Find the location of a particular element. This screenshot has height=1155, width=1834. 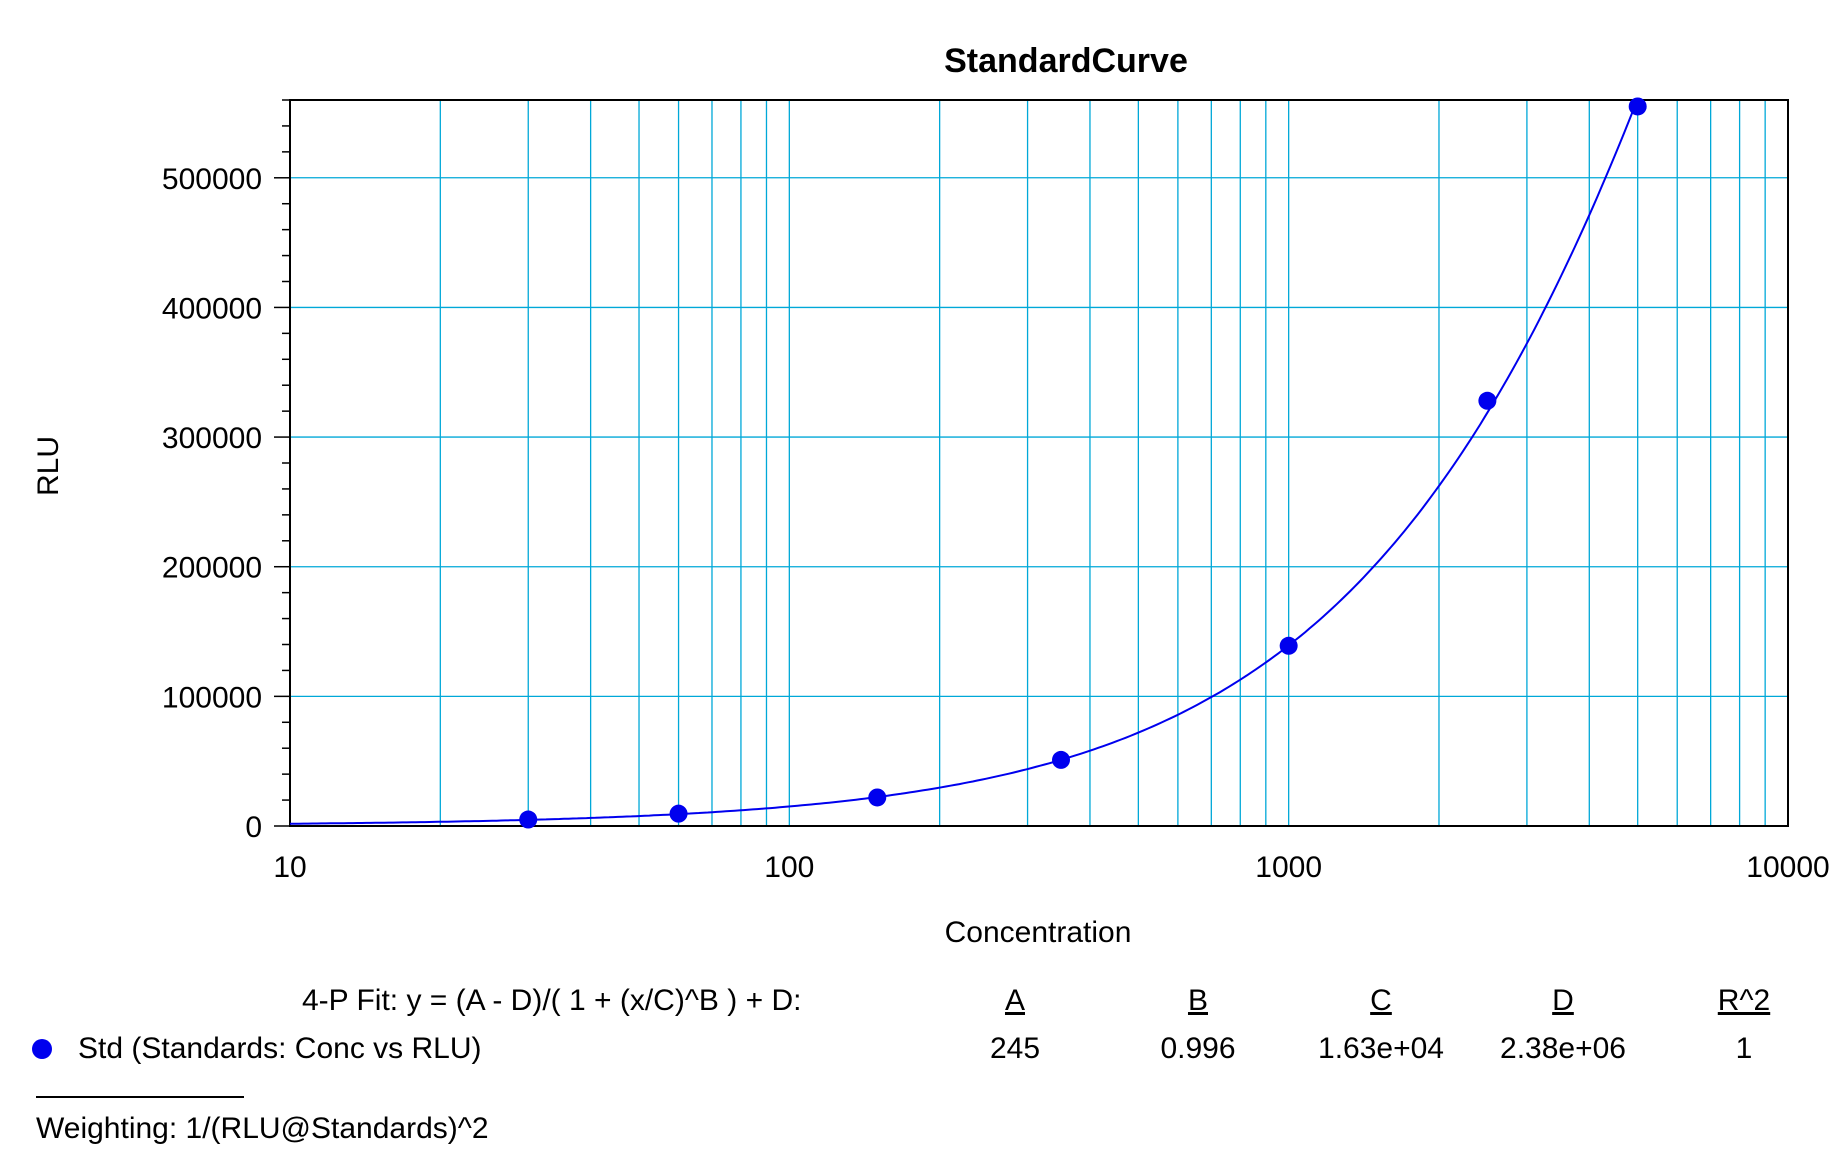

x-tick-label: 10000 is located at coordinates (1787, 867).